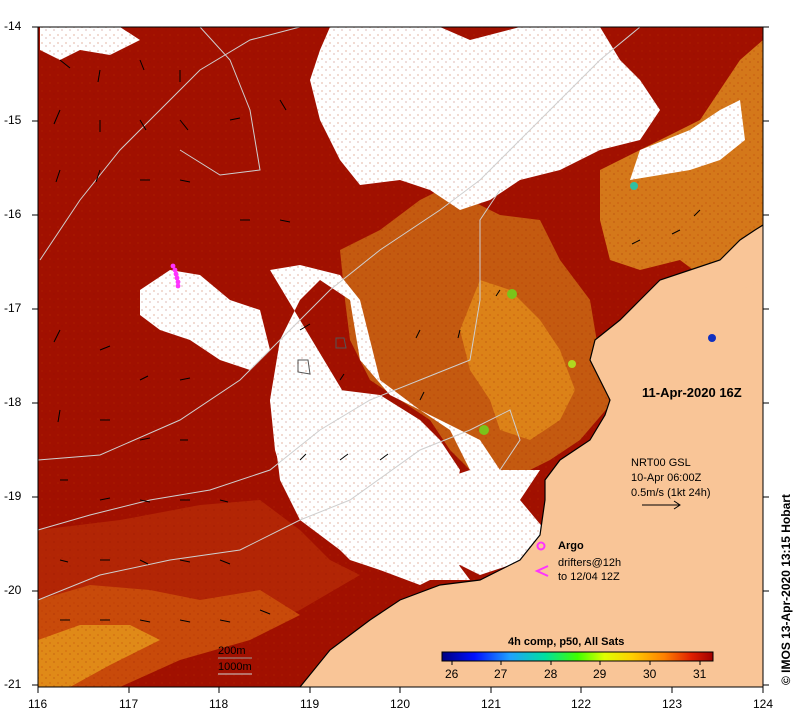 The height and width of the screenshot is (728, 799). Describe the element at coordinates (13, 308) in the screenshot. I see `lat-tick-label: -17` at that location.